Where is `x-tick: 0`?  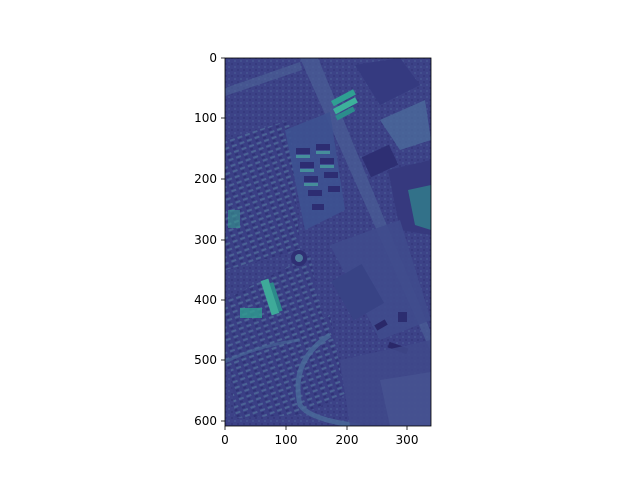 x-tick: 0 is located at coordinates (225, 436).